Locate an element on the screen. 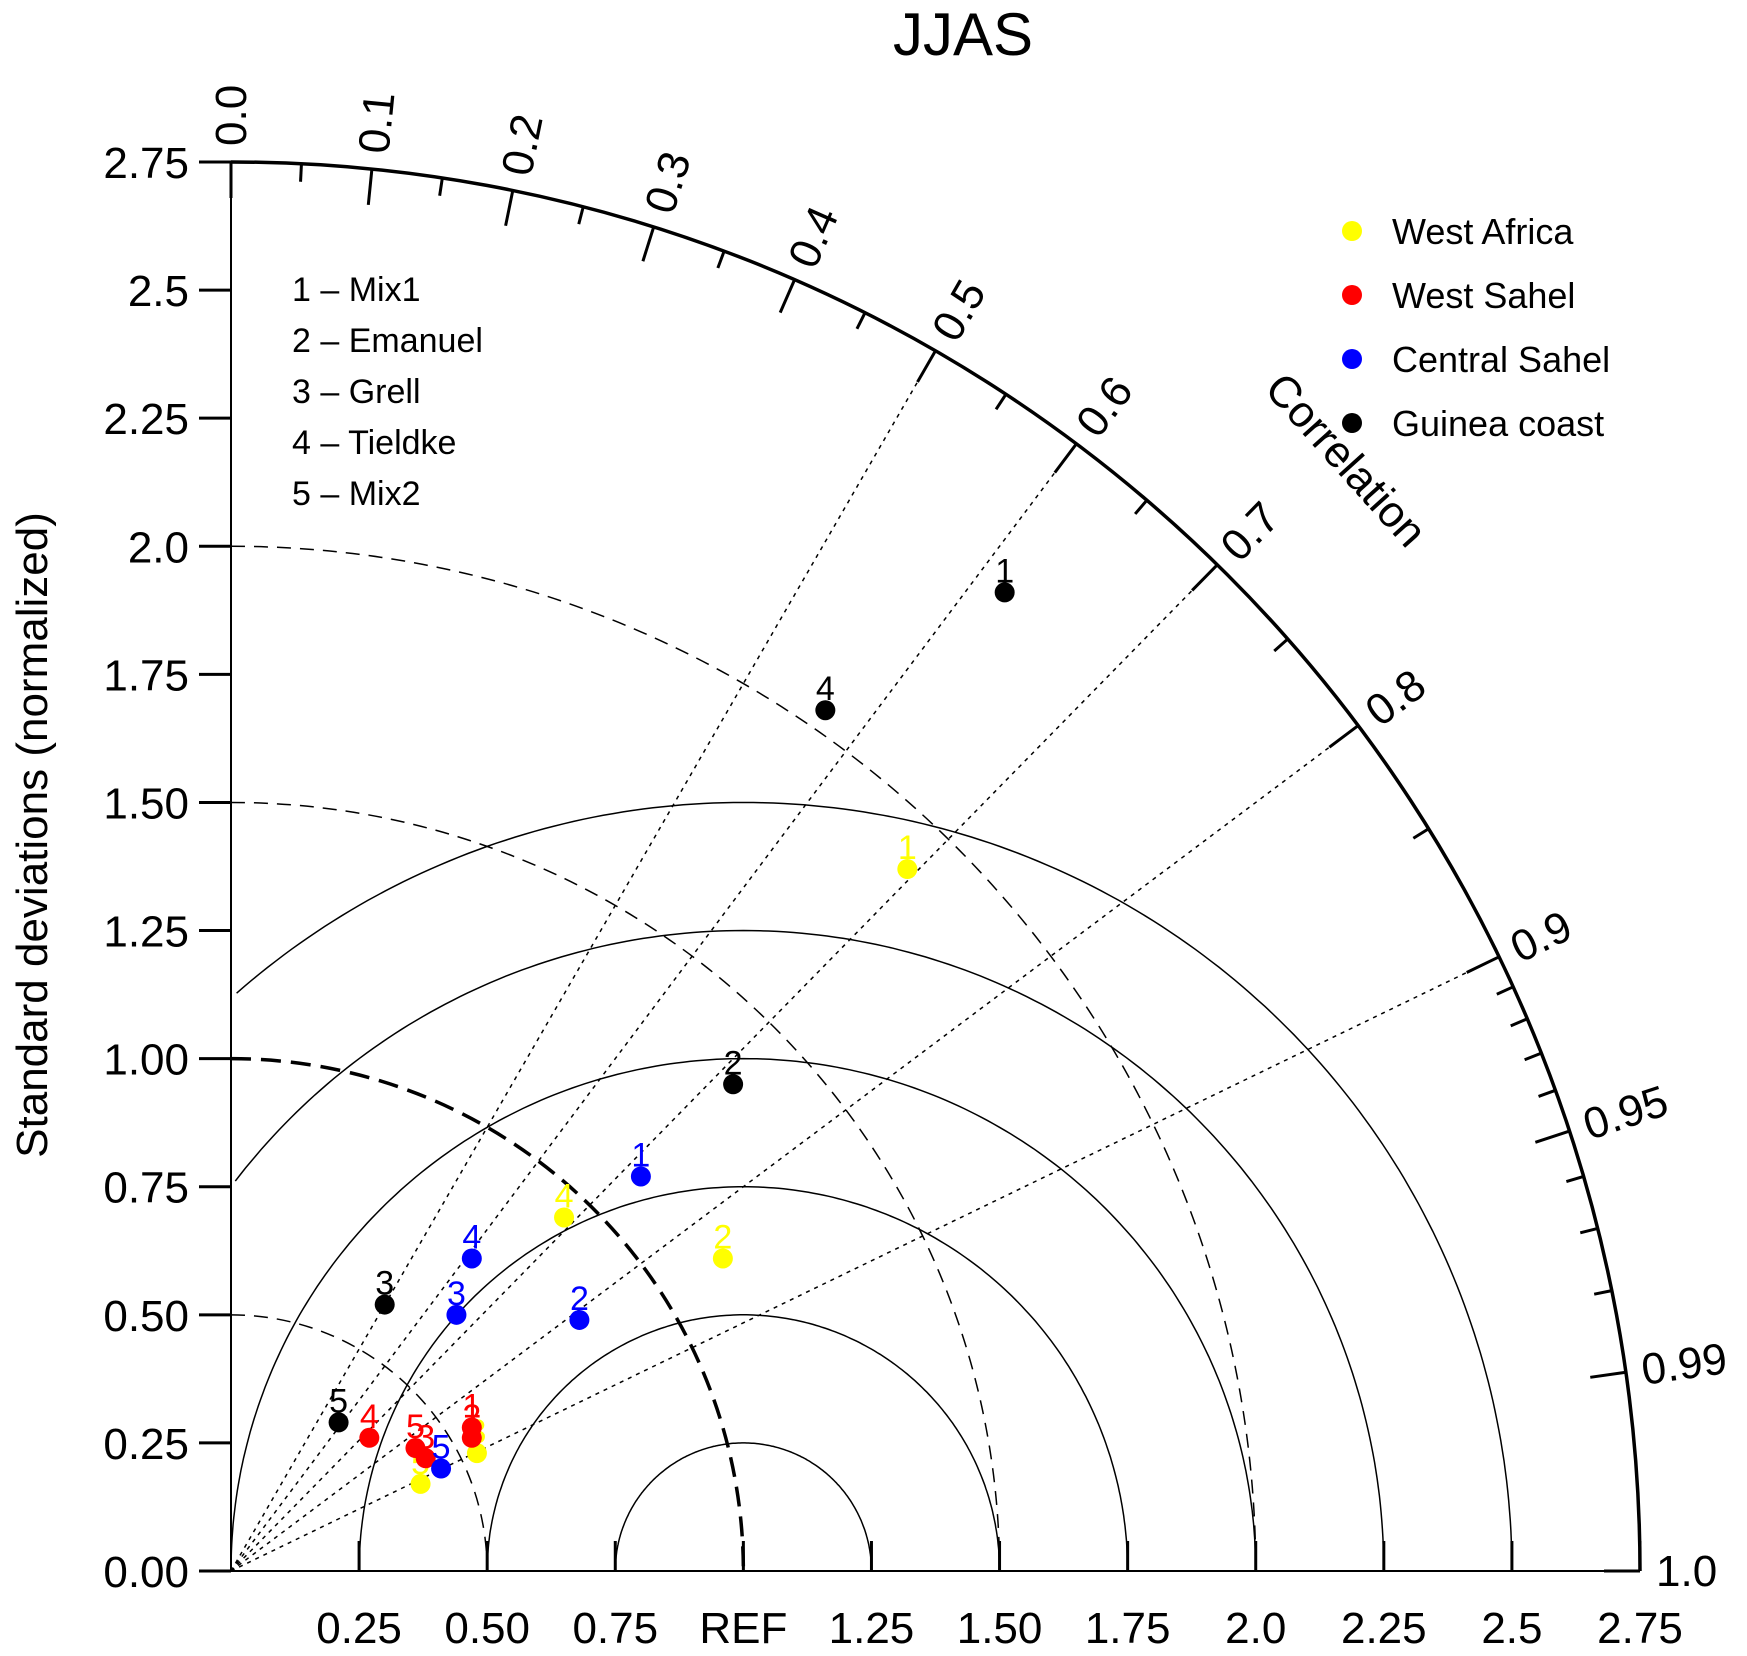  correlation-tick-label: 1.0 is located at coordinates (1686, 1571).